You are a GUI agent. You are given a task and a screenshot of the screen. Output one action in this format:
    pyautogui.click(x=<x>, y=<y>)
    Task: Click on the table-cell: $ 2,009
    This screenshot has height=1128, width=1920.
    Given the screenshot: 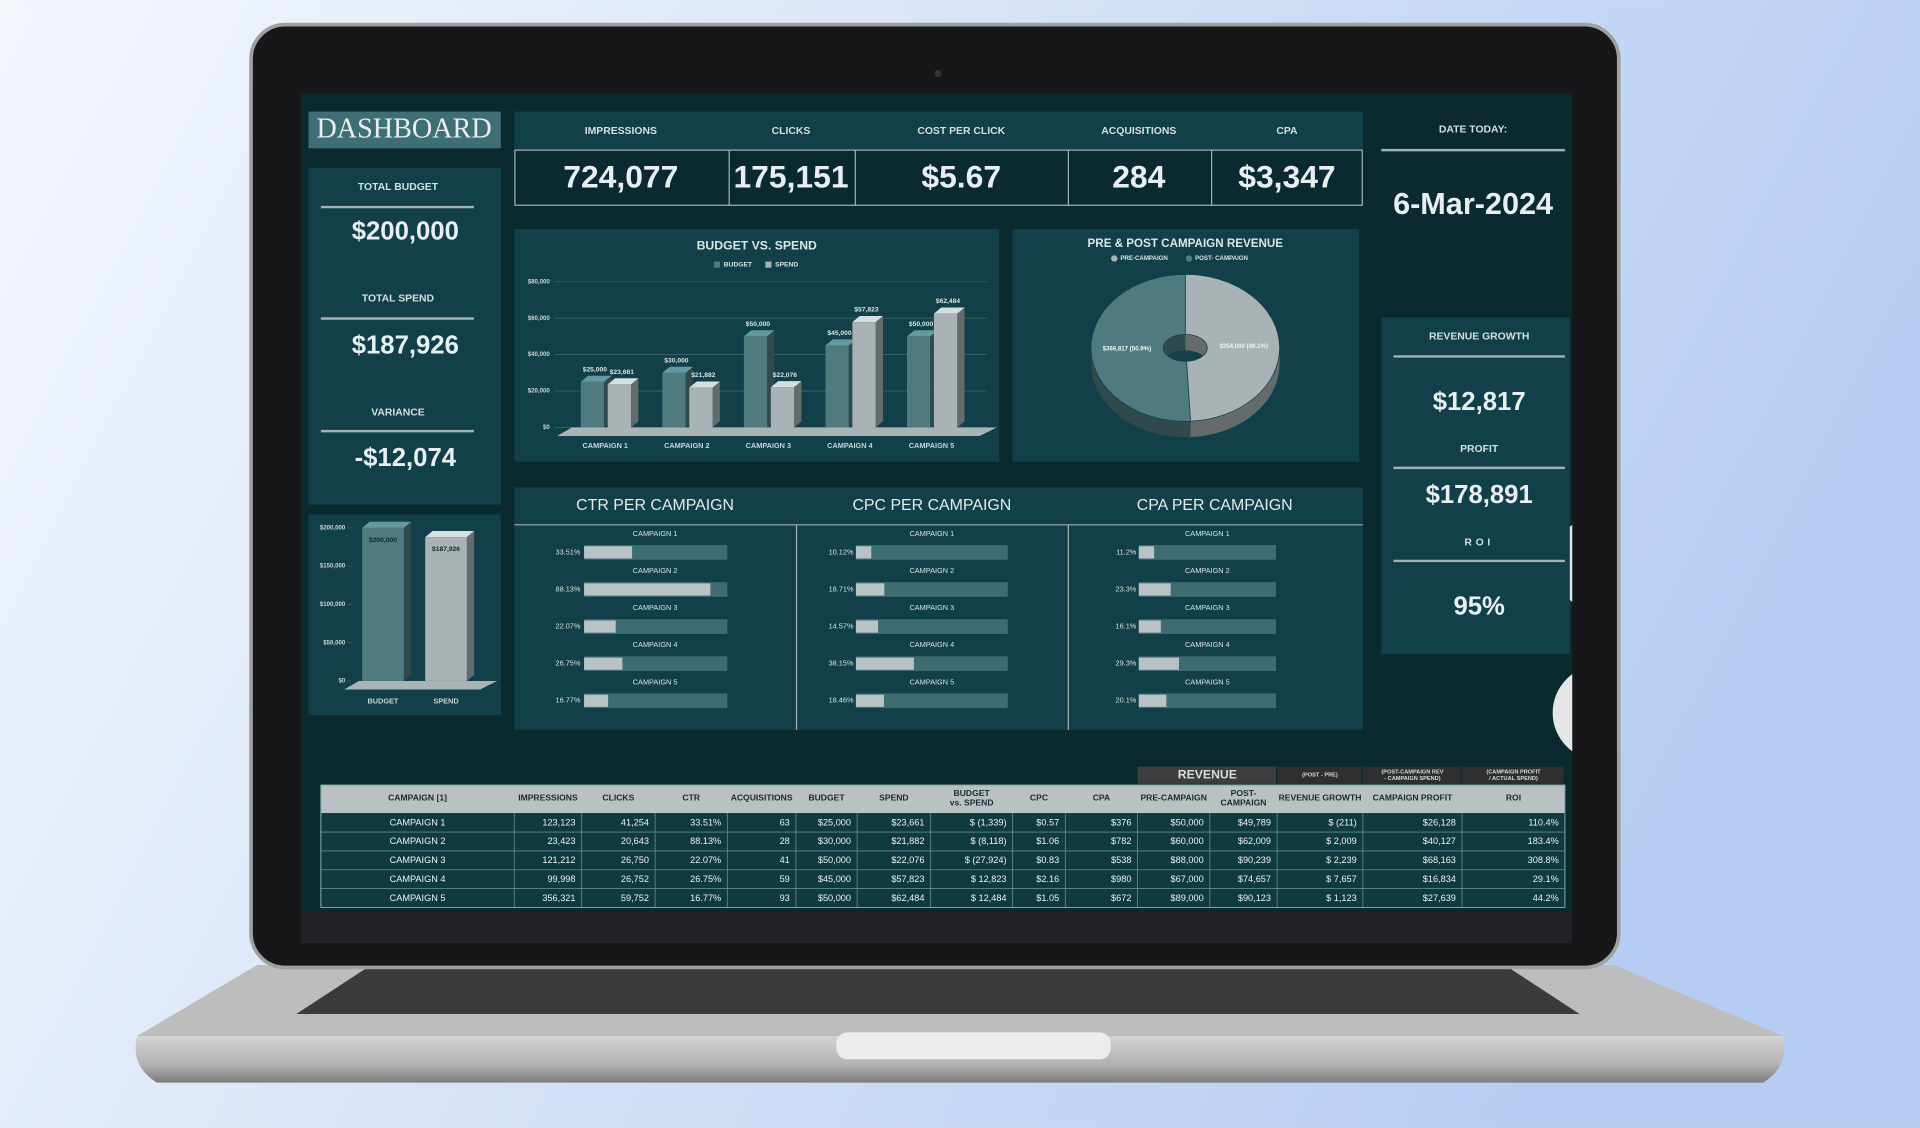 What is the action you would take?
    pyautogui.click(x=1341, y=841)
    